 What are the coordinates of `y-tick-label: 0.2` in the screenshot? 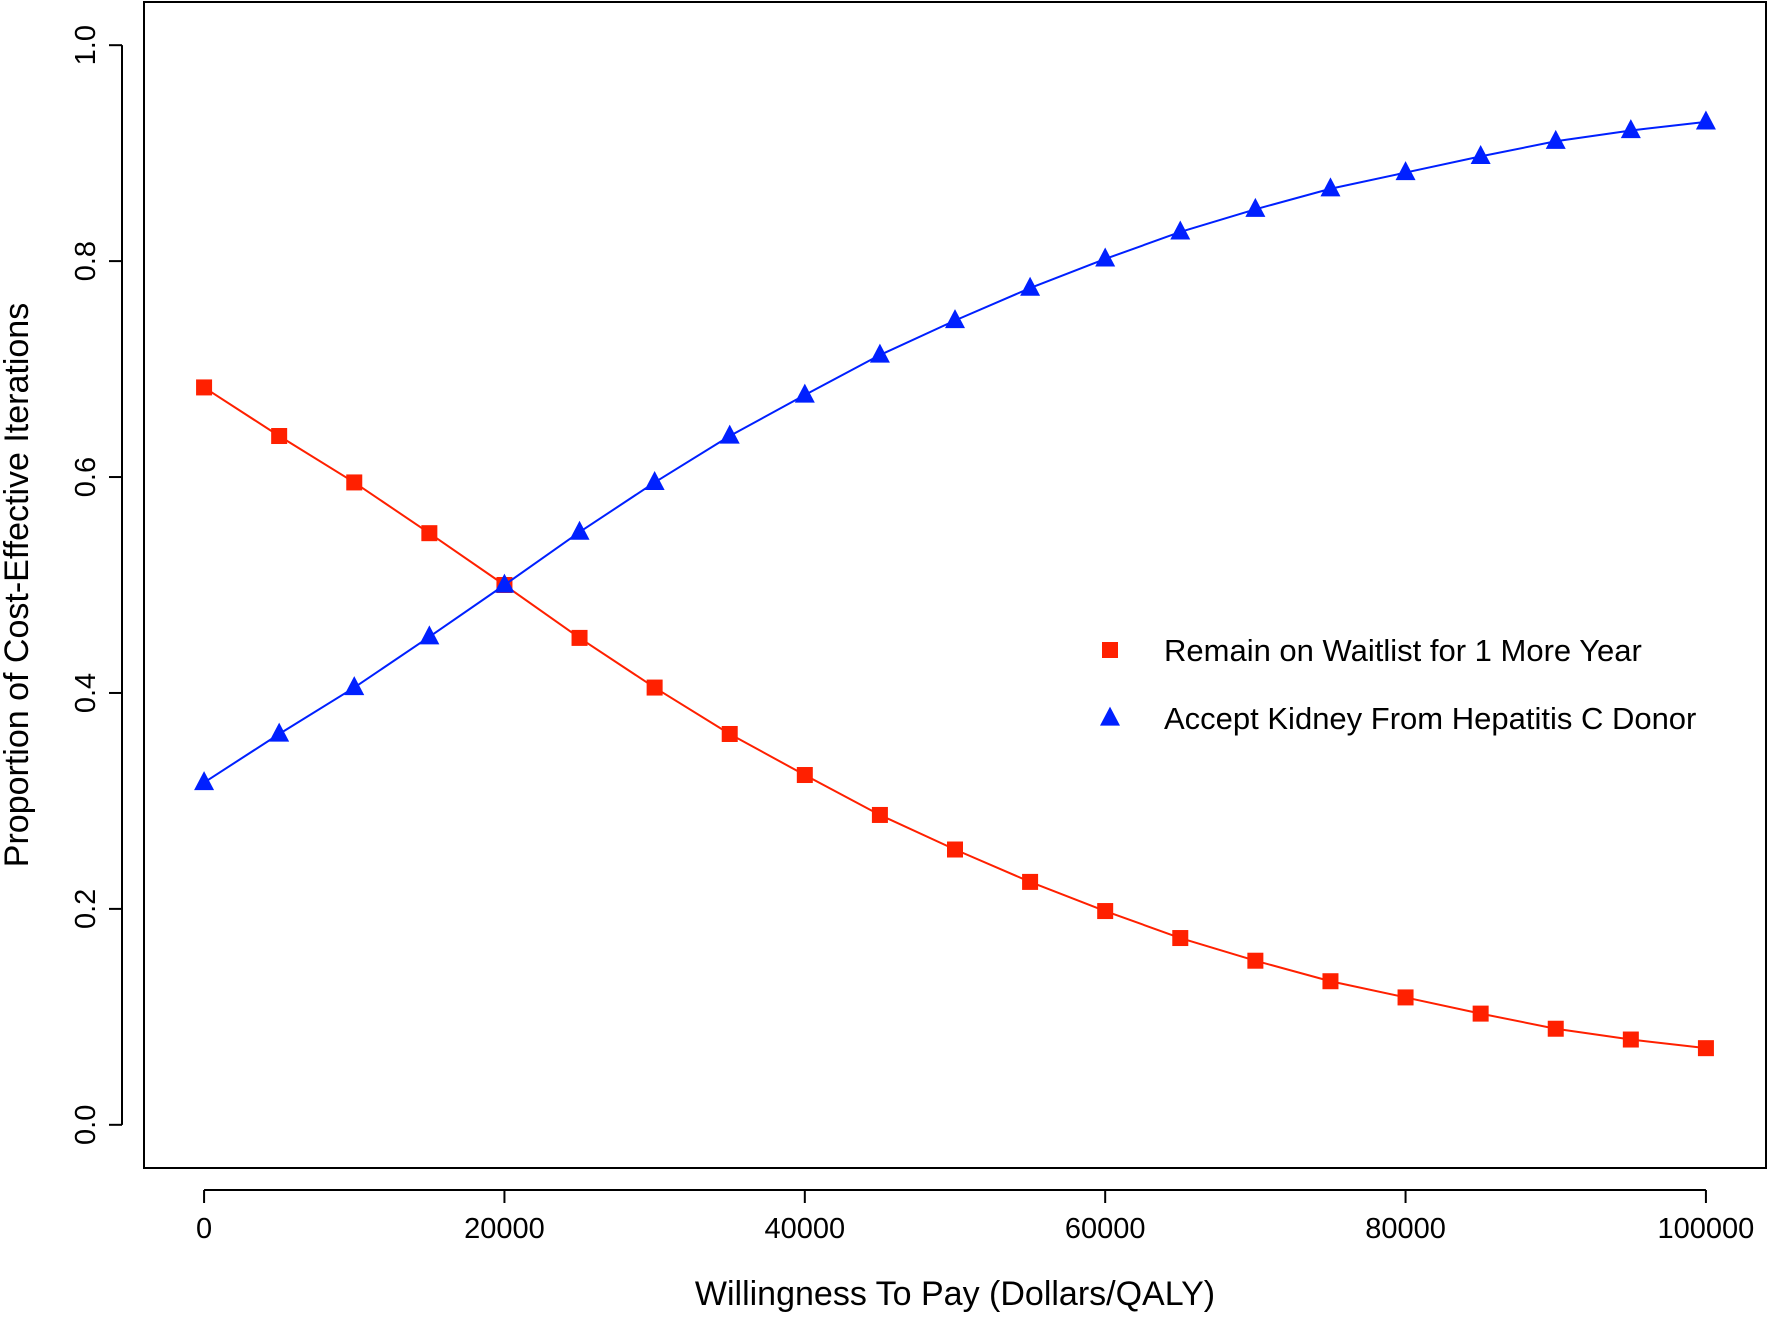 It's located at (86, 909).